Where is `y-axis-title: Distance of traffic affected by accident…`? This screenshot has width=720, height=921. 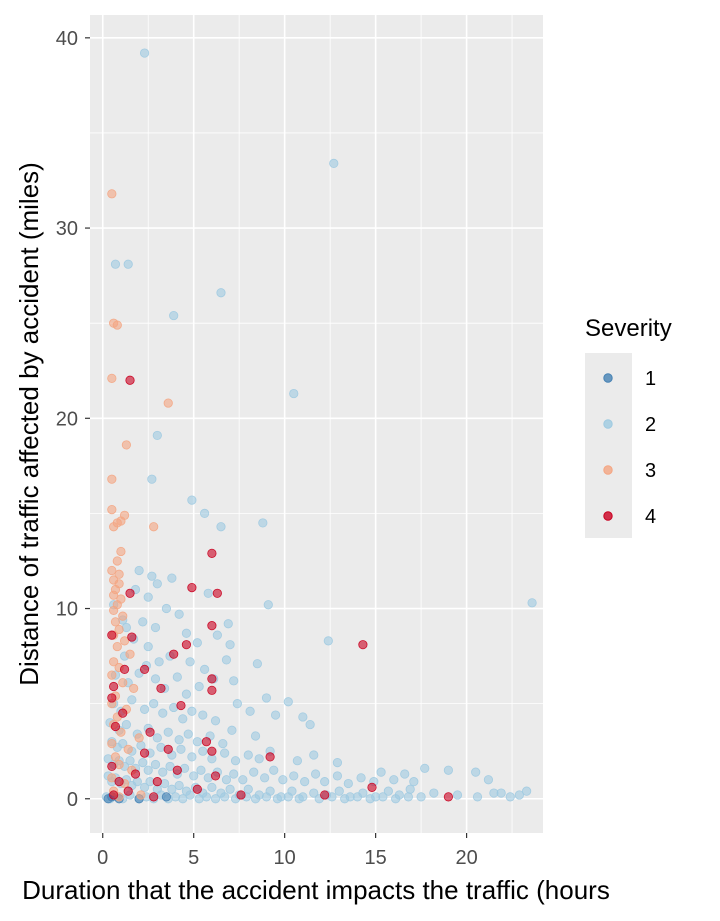 y-axis-title: Distance of traffic affected by accident… is located at coordinates (29, 424).